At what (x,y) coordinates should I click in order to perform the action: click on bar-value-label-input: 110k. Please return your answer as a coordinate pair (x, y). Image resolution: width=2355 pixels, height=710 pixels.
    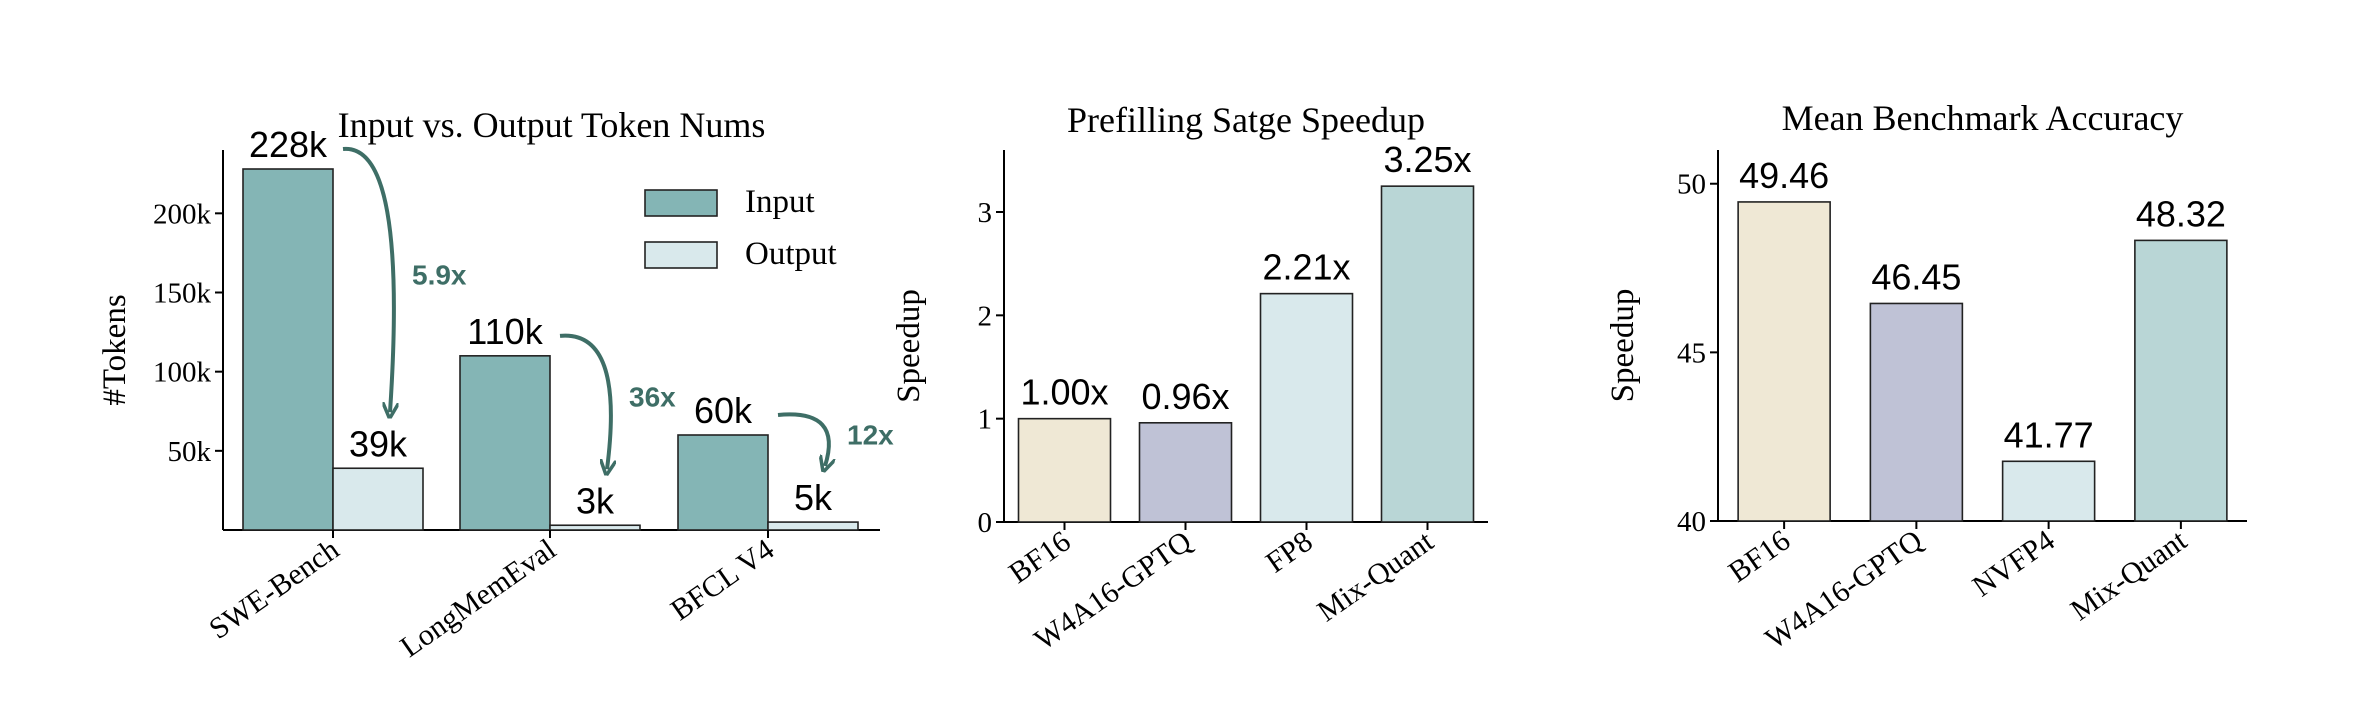
    Looking at the image, I should click on (505, 331).